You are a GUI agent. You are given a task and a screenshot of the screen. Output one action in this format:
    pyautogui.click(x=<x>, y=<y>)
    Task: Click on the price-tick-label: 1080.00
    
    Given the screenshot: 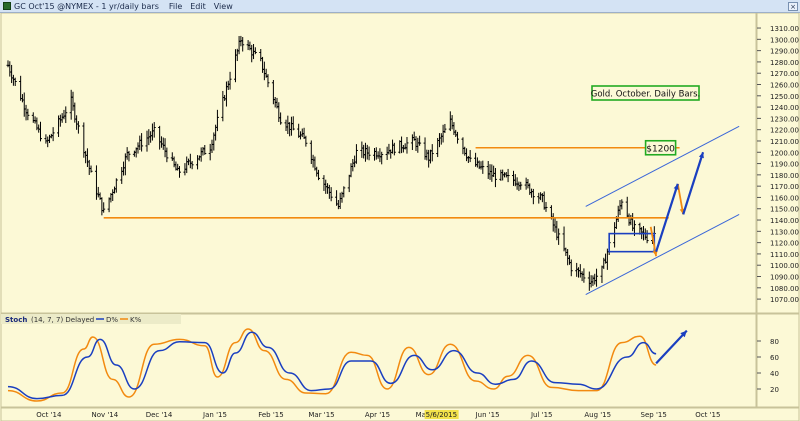 What is the action you would take?
    pyautogui.click(x=784, y=289)
    